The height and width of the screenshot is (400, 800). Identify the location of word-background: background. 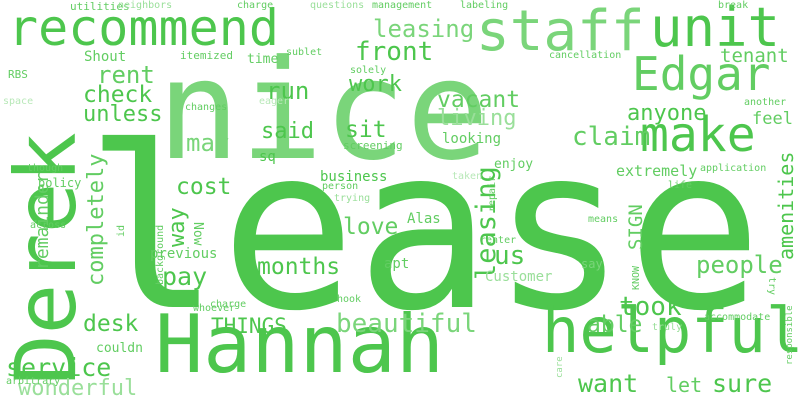
(160, 254).